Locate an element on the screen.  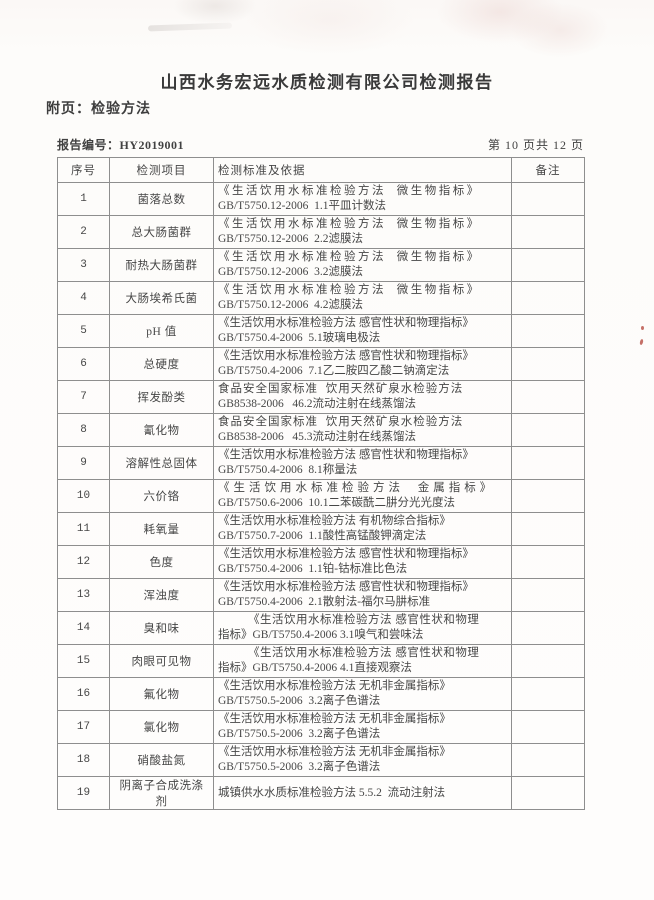
report-meta-row: 报告编号：HY2019001 第 10 页共 12 页 is located at coordinates (320, 144).